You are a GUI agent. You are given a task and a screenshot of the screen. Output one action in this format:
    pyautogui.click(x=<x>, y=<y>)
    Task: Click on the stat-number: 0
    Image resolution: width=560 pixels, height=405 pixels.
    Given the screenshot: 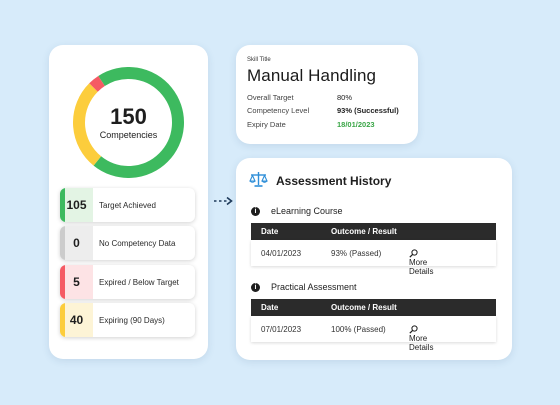 What is the action you would take?
    pyautogui.click(x=76, y=243)
    